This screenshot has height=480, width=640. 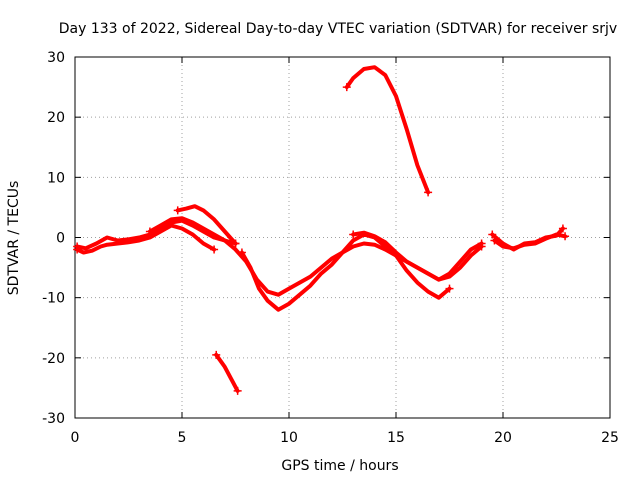 I want to click on y-tick-labels: -30 -20 -10 0 10 20 30, so click(x=53, y=238).